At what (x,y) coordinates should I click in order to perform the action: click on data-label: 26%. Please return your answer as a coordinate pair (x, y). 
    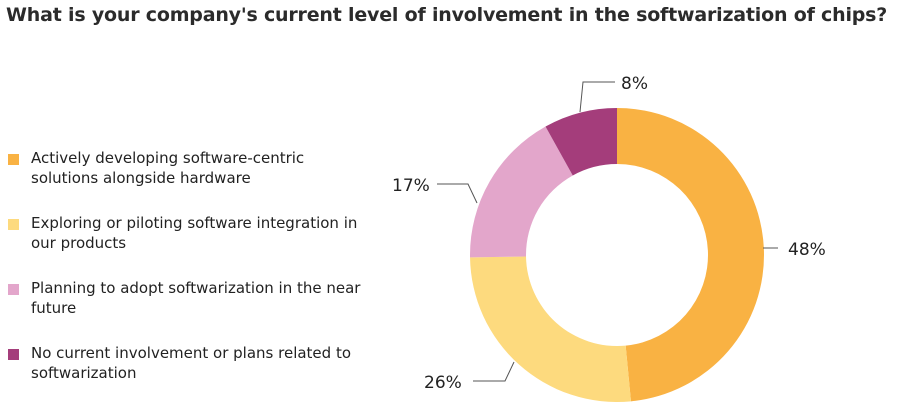
    Looking at the image, I should click on (443, 383).